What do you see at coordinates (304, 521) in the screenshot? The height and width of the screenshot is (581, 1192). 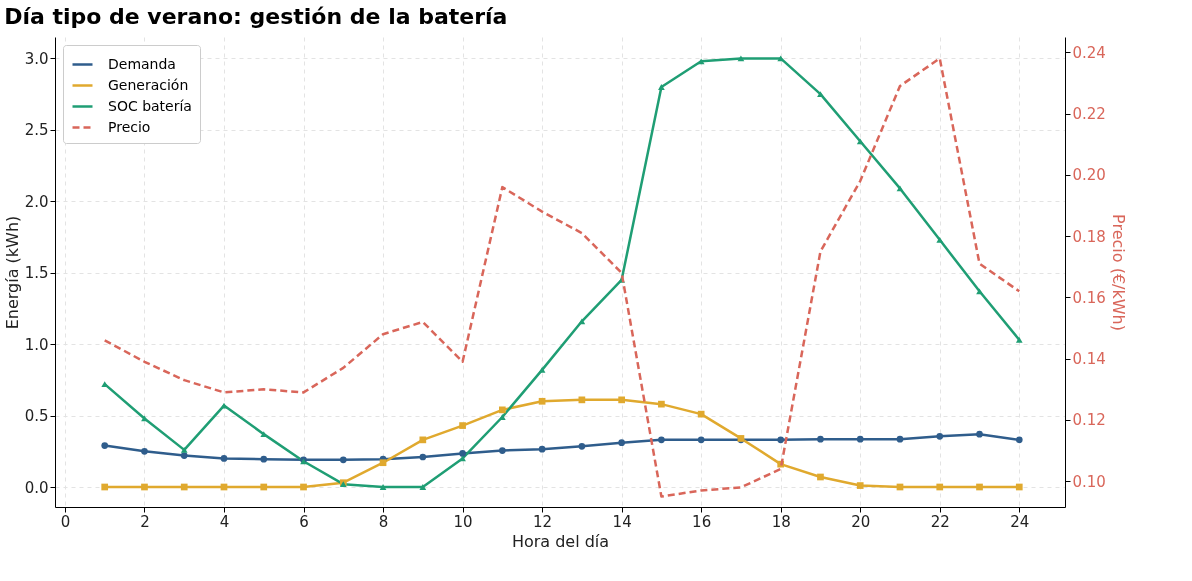 I see `x-tick-label: 6` at bounding box center [304, 521].